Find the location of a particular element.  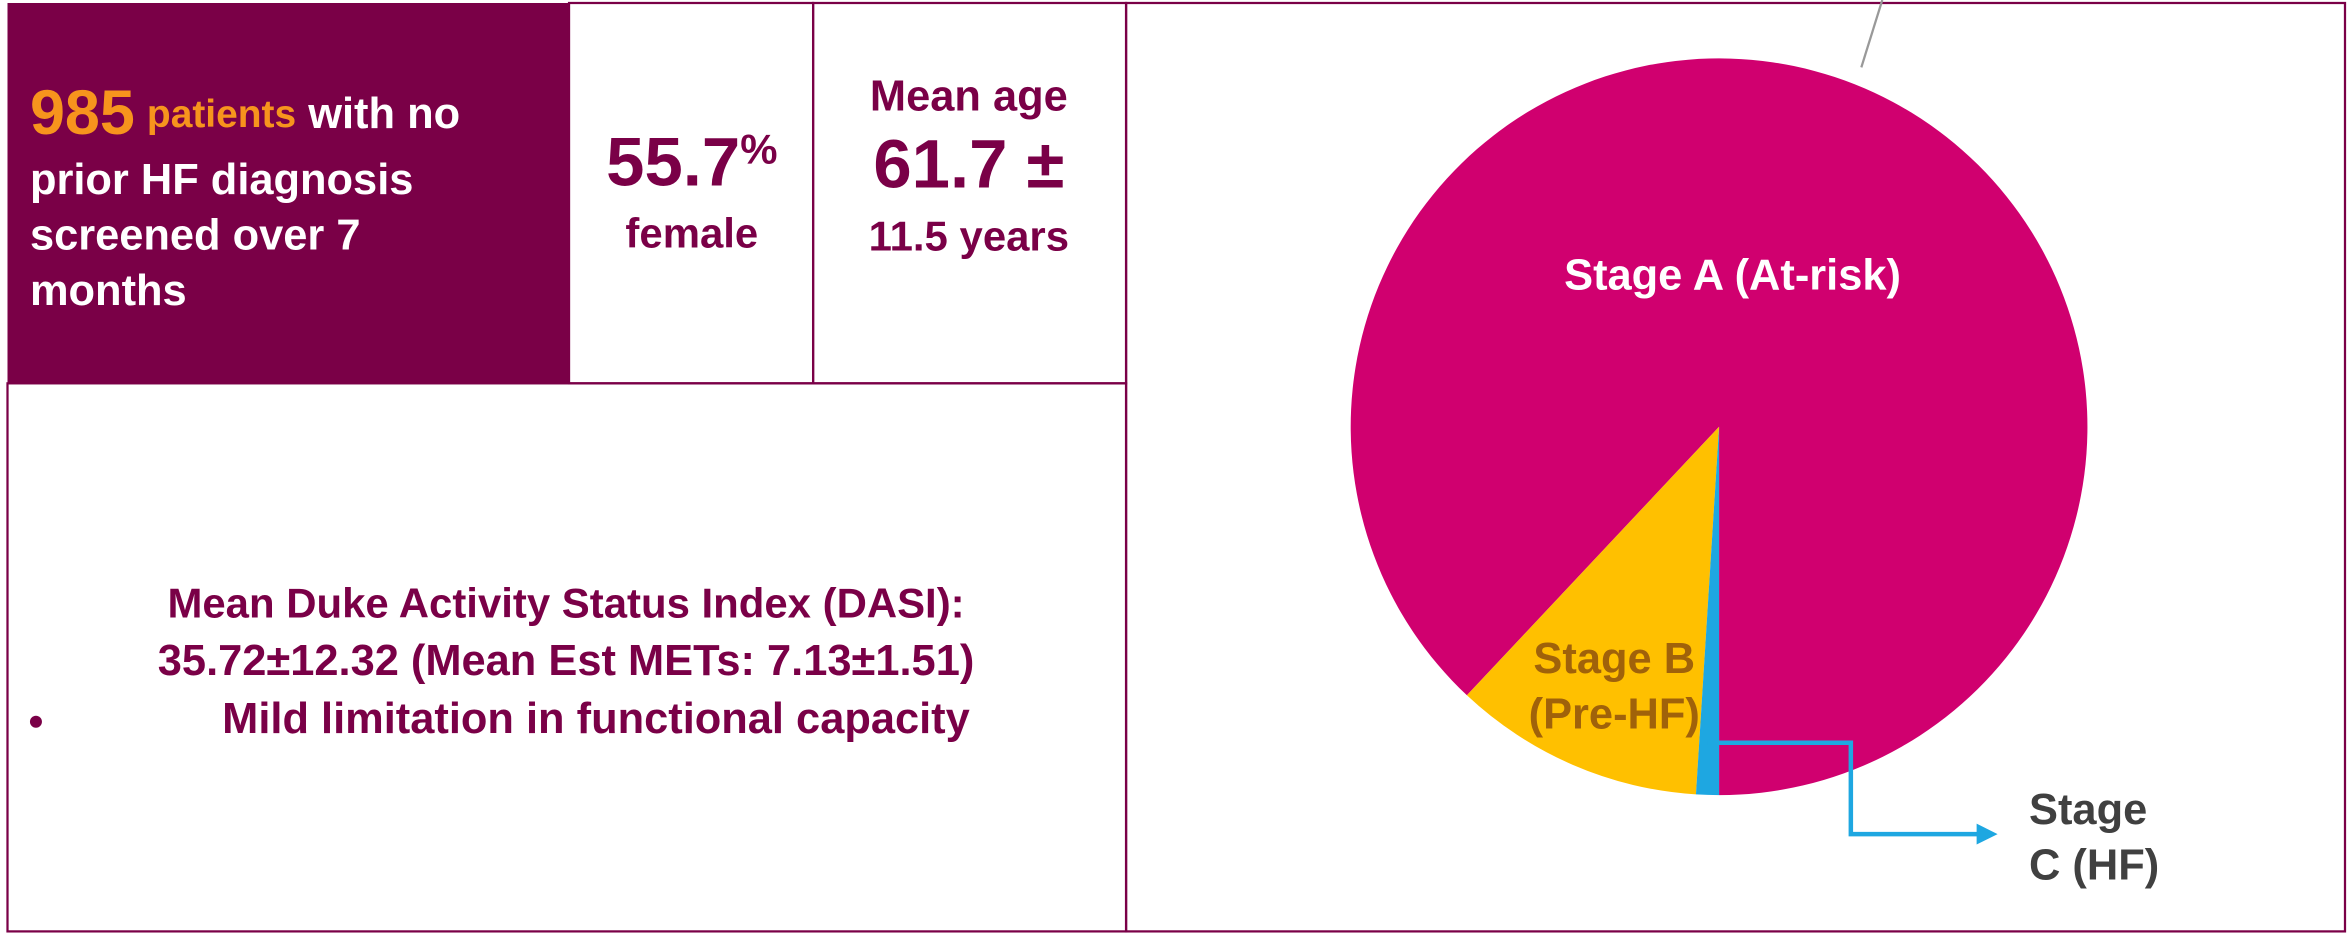

callout-line is located at coordinates (1843, 788).